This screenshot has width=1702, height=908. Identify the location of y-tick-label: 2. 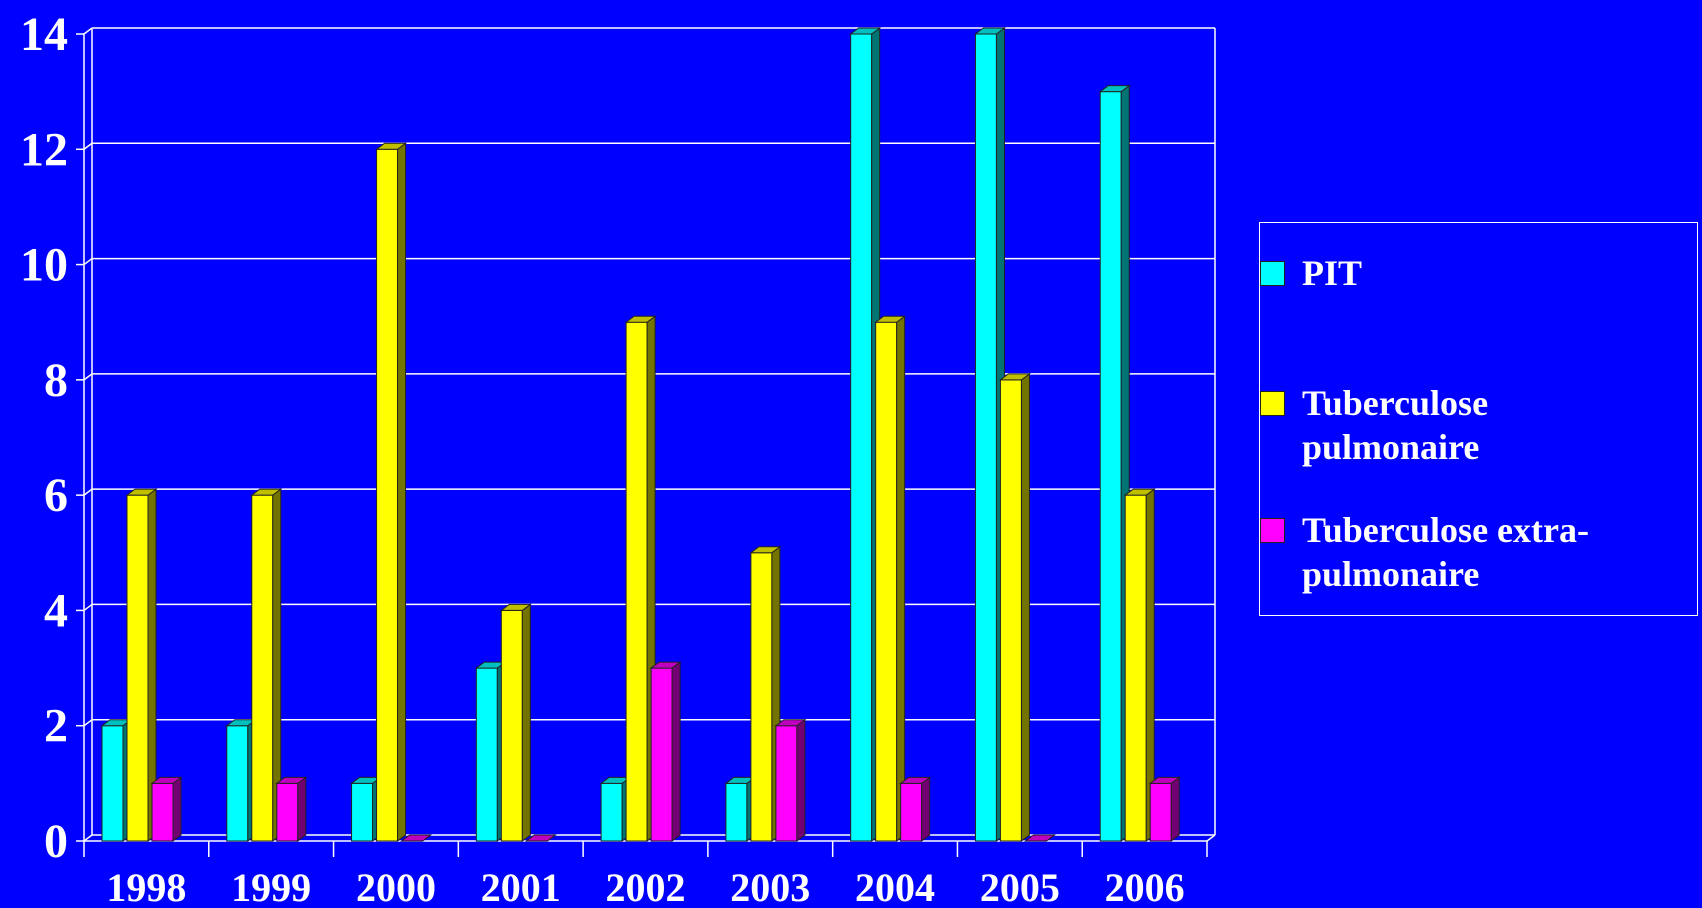
(56, 726).